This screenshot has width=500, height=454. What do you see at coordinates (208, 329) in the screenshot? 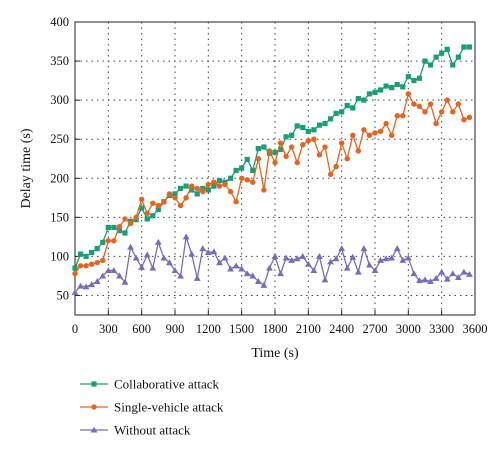
I see `x-tick-label: 1200` at bounding box center [208, 329].